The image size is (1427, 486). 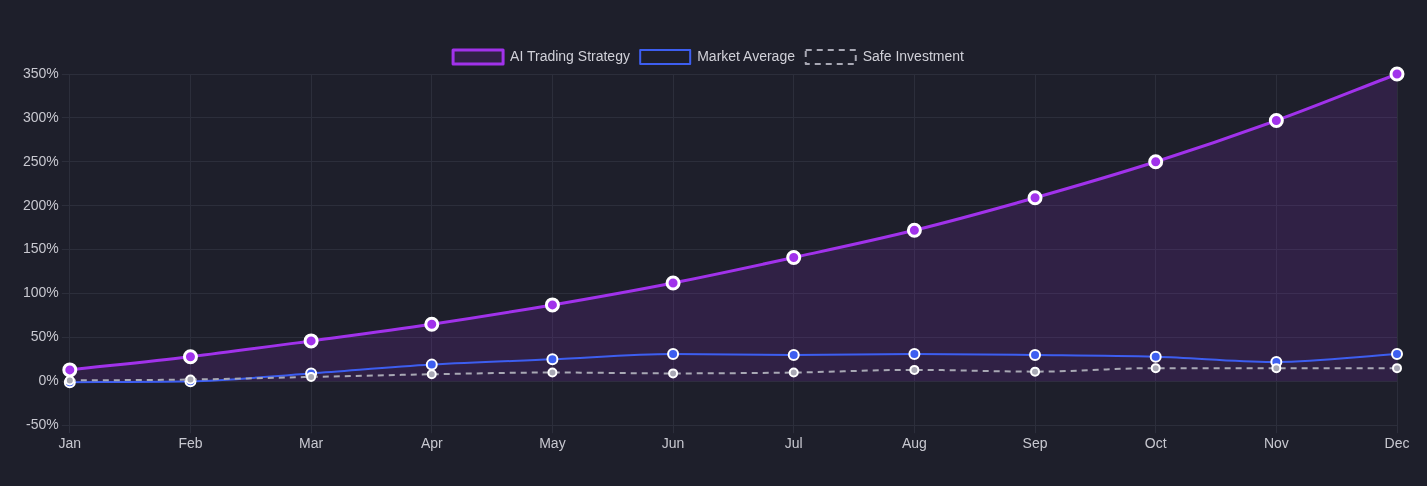 I want to click on x-tick-label: Jul, so click(x=793, y=443).